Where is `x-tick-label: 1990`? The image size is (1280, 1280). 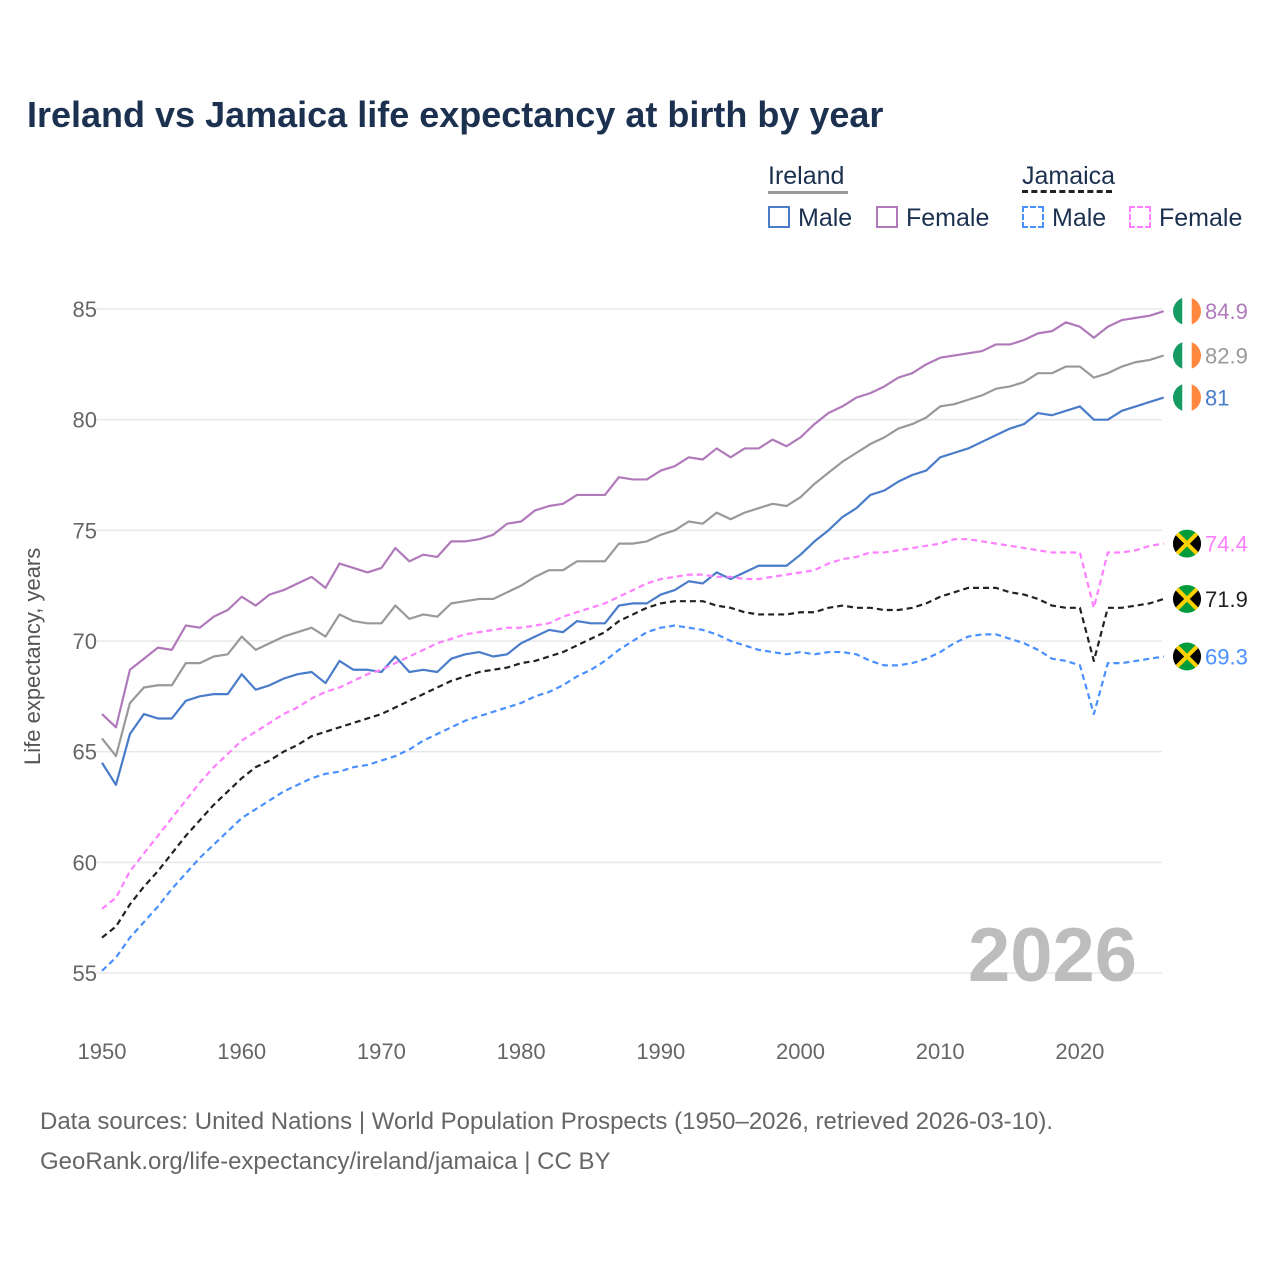
x-tick-label: 1990 is located at coordinates (660, 1051).